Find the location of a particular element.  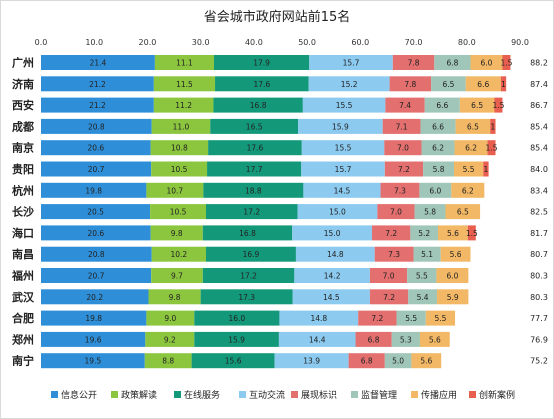

segment-value-label: 15.6 is located at coordinates (233, 361).